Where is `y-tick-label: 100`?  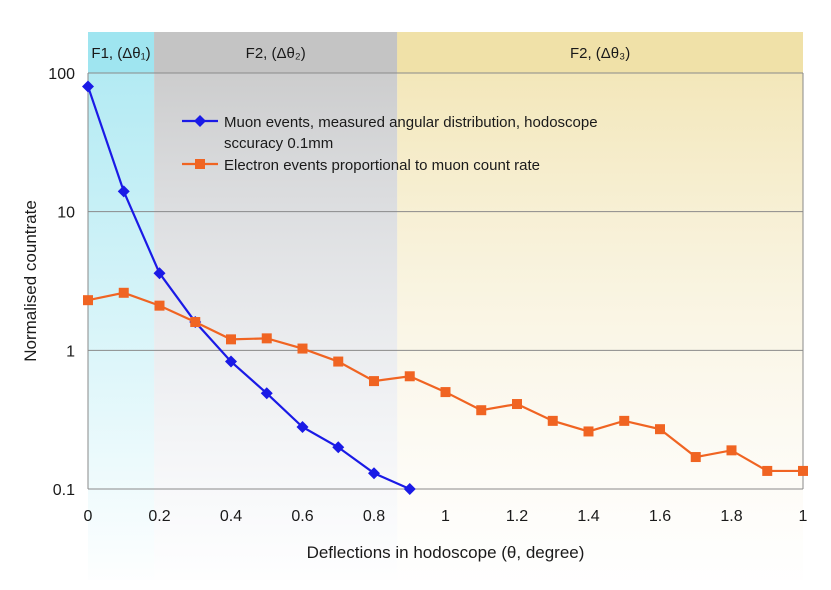 y-tick-label: 100 is located at coordinates (61, 74).